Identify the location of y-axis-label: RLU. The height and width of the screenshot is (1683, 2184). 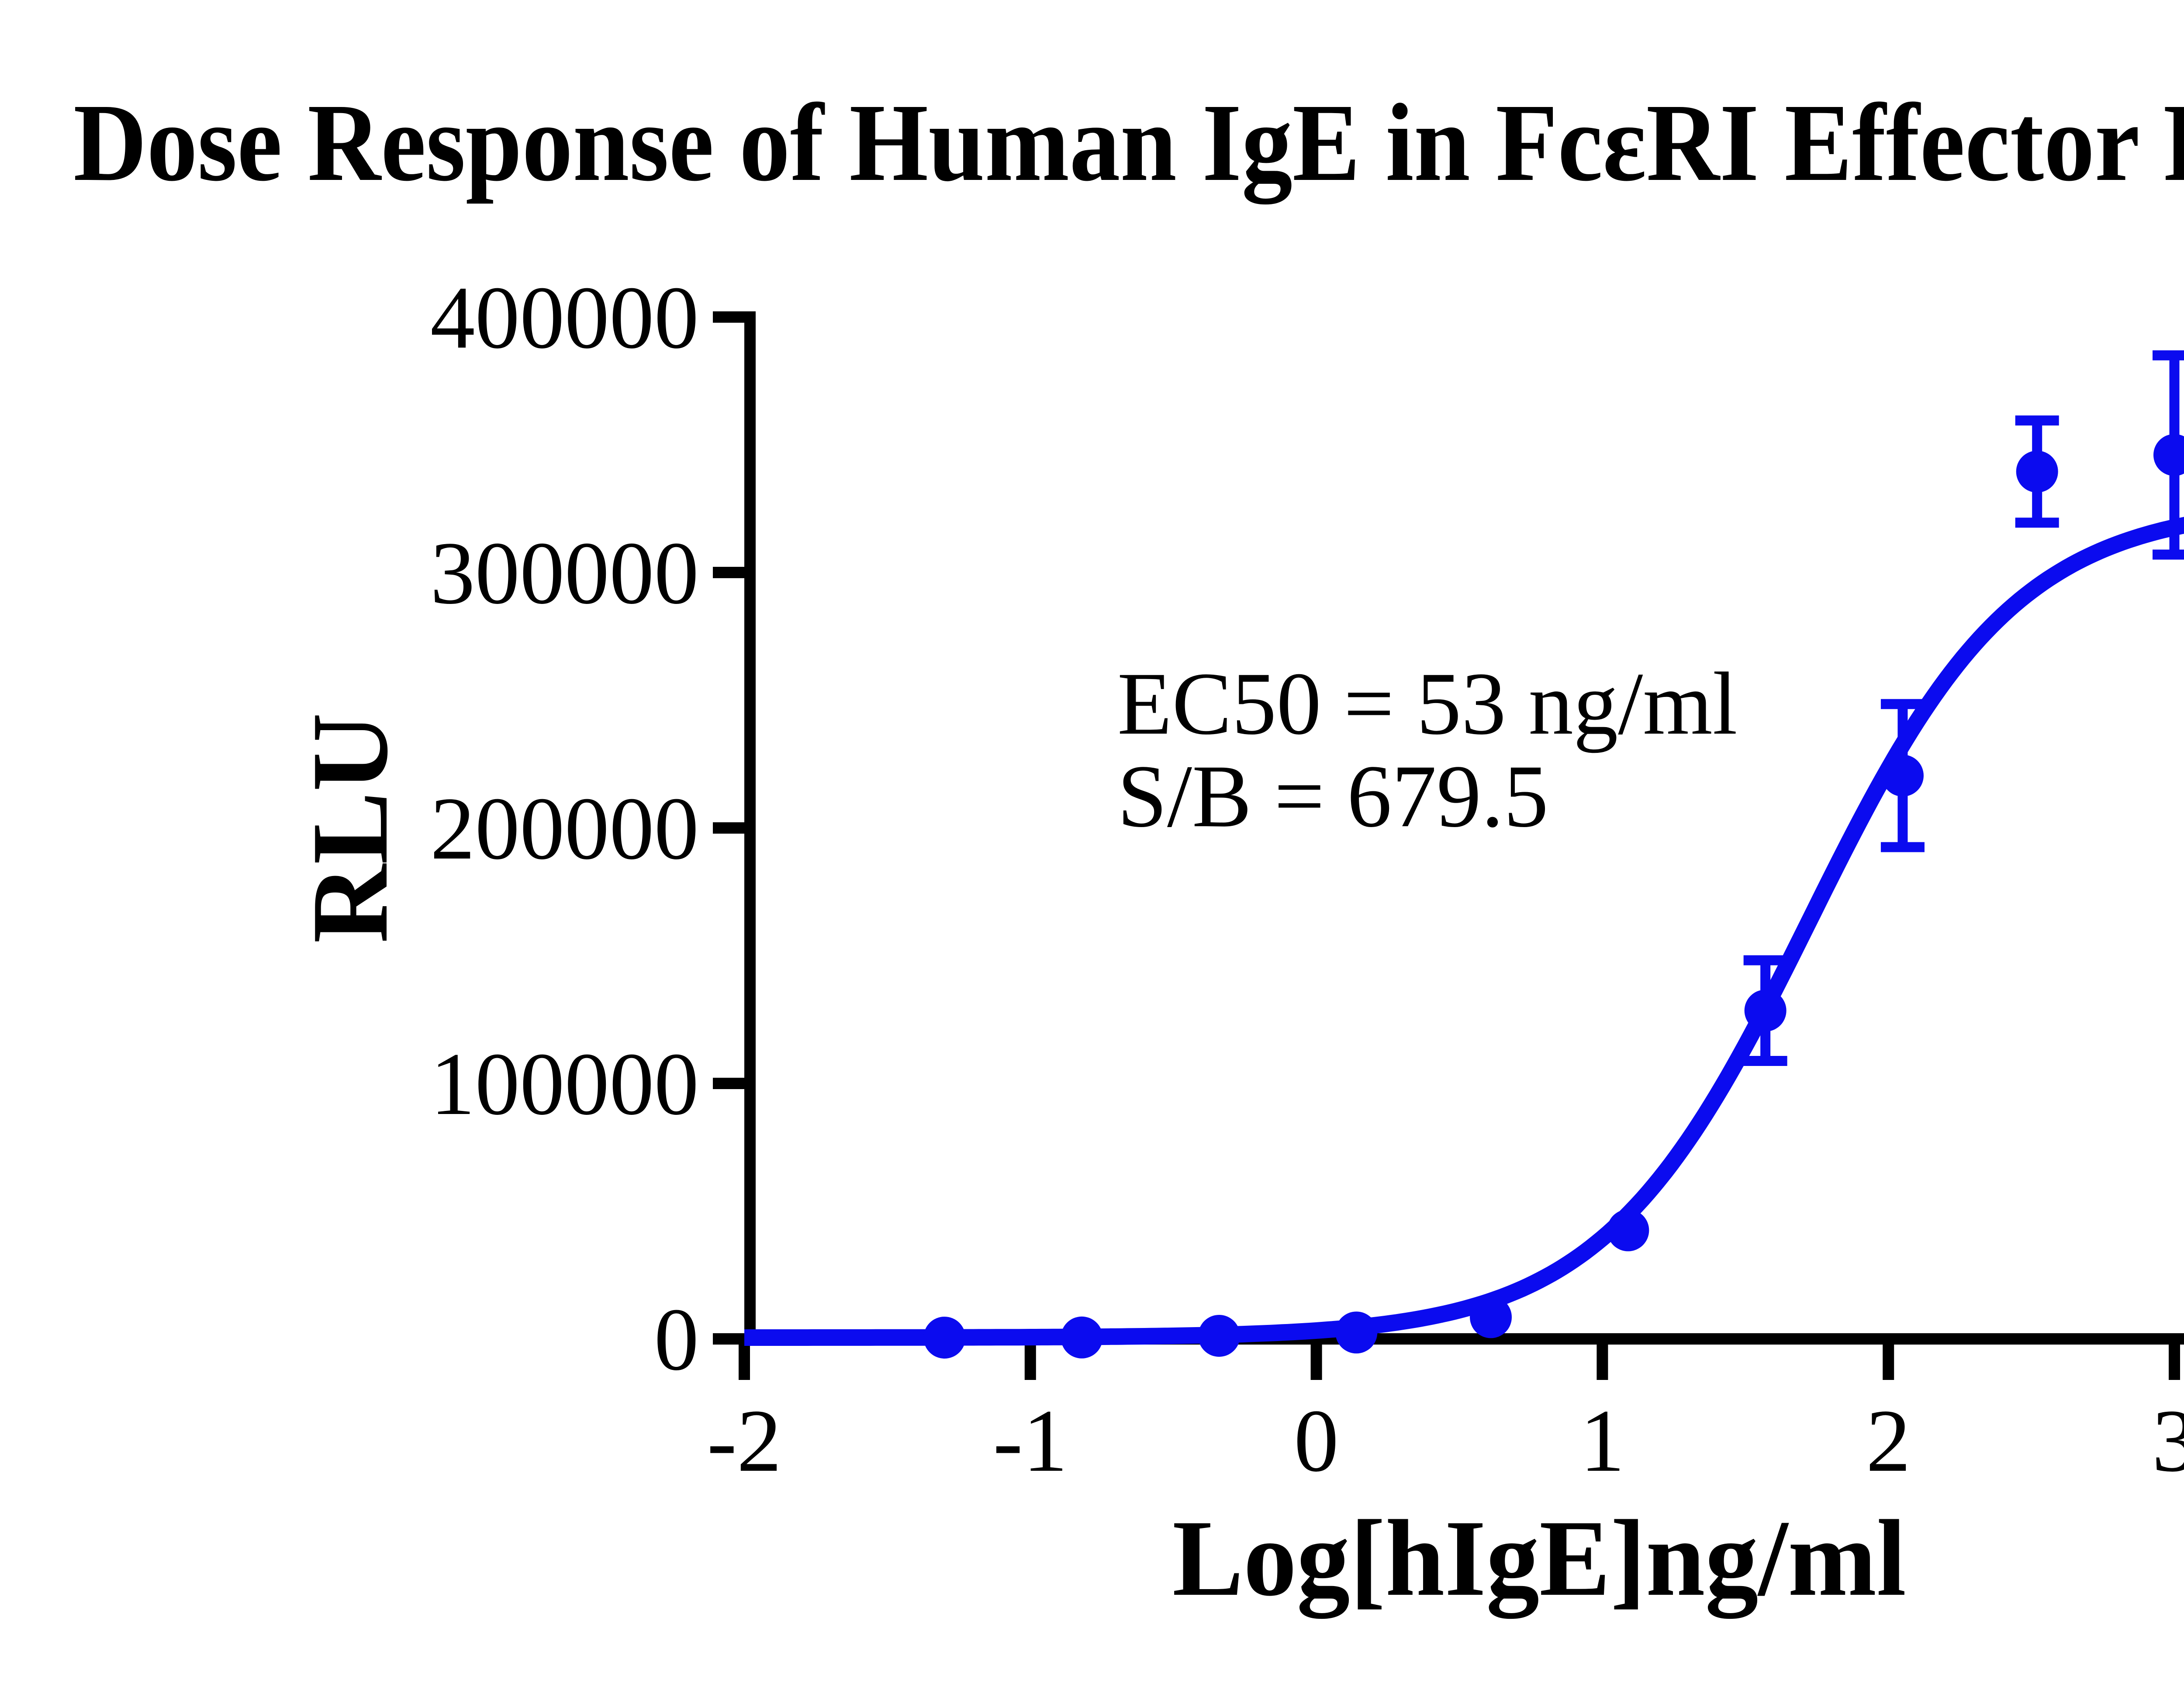
(350, 828).